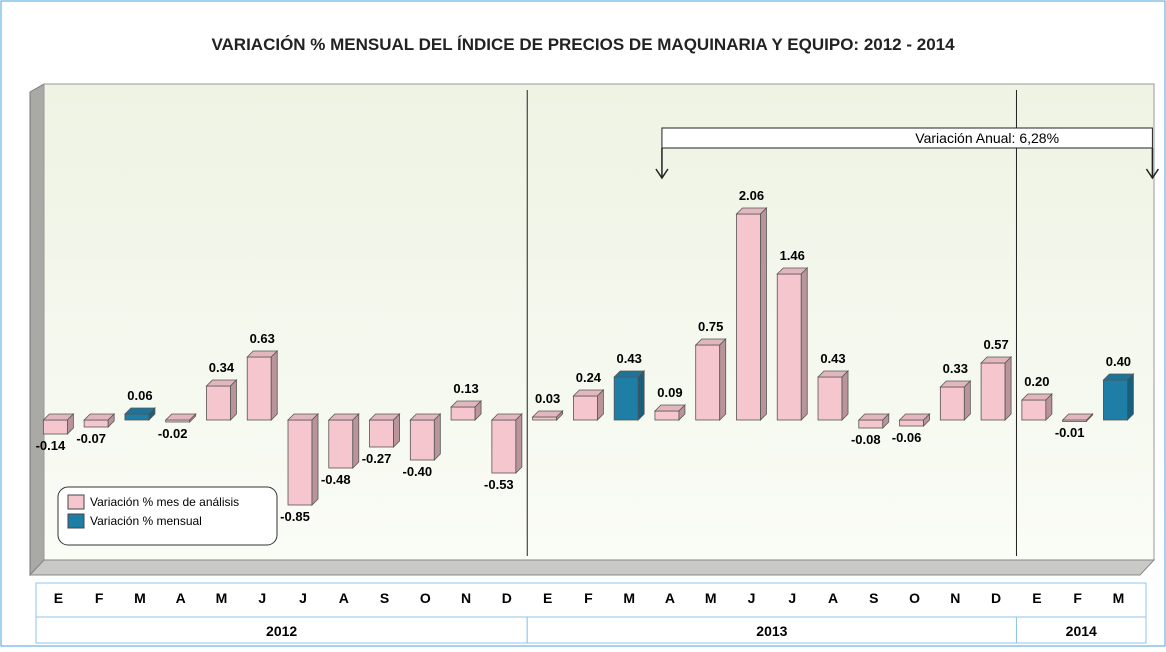  Describe the element at coordinates (173, 433) in the screenshot. I see `data-label: -0.02` at that location.